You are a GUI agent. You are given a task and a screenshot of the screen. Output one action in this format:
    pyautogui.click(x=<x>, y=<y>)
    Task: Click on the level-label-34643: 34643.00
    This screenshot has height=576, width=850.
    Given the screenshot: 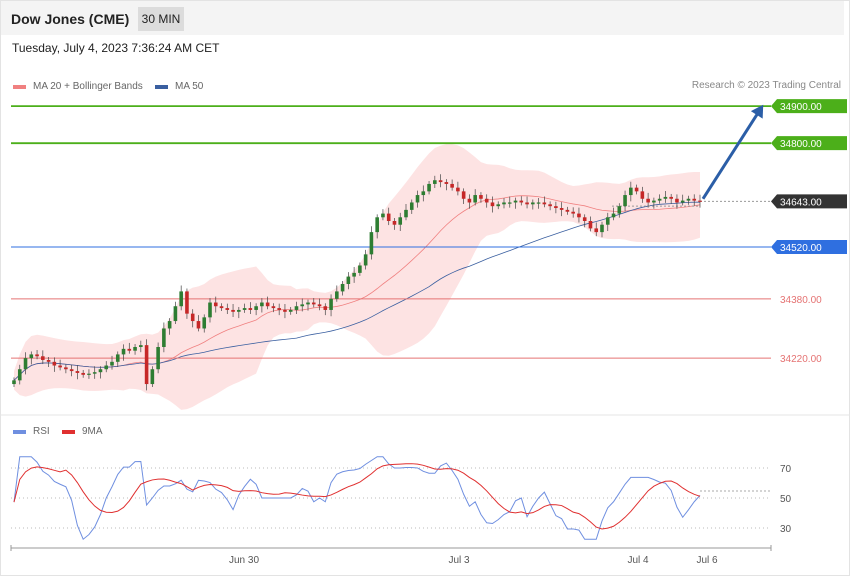 What is the action you would take?
    pyautogui.click(x=801, y=202)
    